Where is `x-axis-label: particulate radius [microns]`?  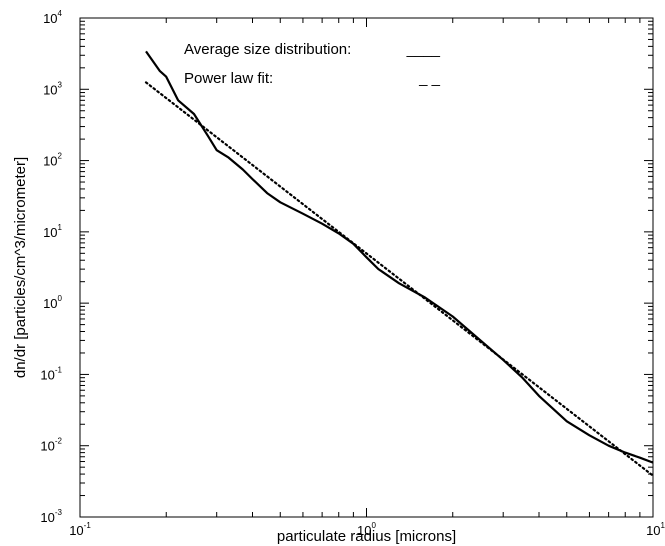
x-axis-label: particulate radius [microns] is located at coordinates (366, 536).